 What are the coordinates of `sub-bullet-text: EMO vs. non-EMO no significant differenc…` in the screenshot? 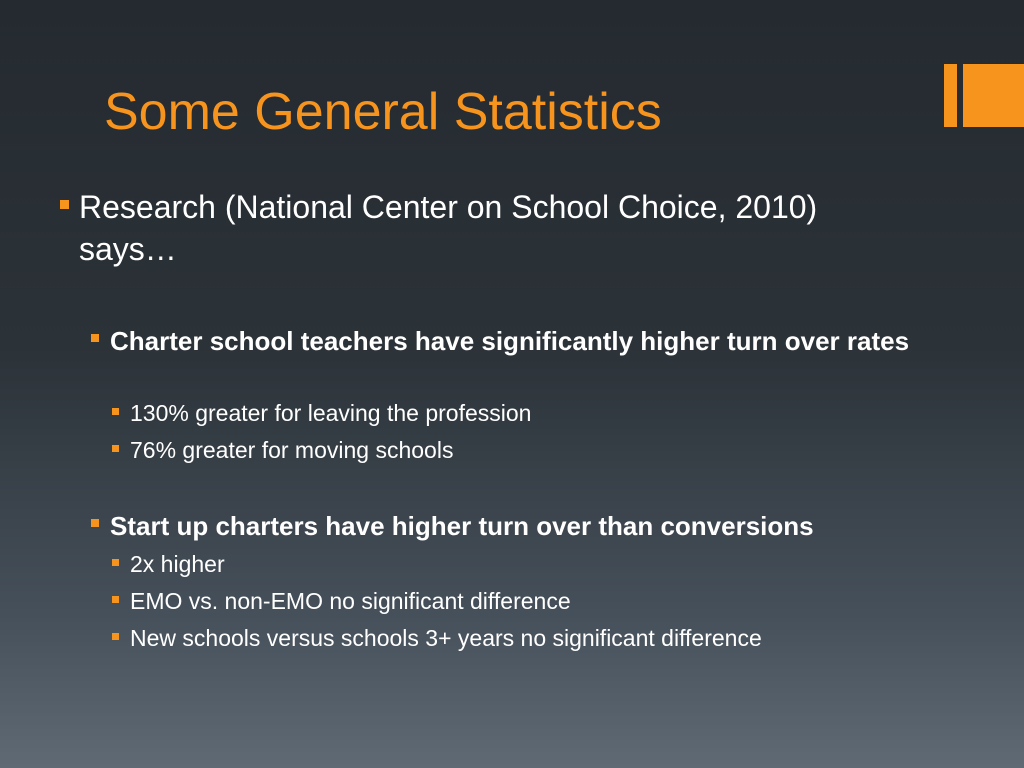 It's located at (350, 601).